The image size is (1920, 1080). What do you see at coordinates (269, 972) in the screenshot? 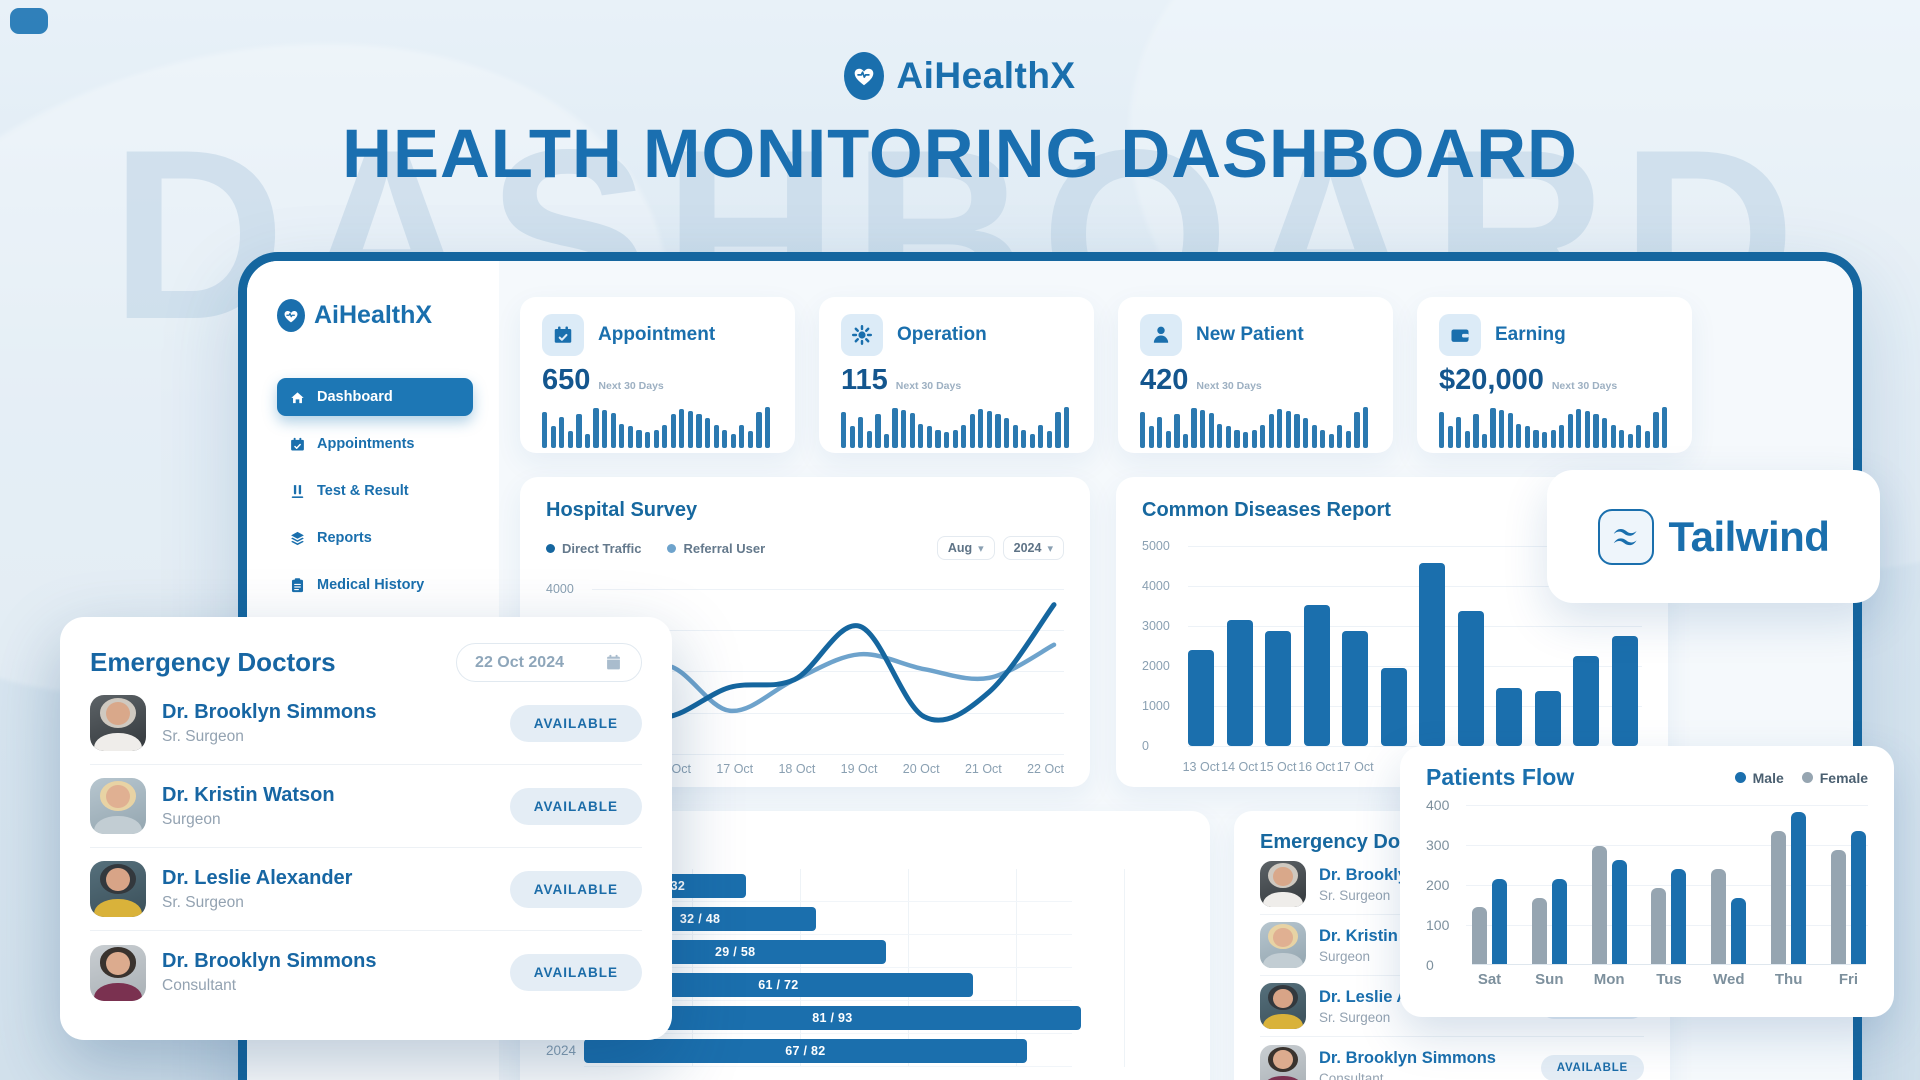
I see `doctor-info: Dr. Brooklyn Simmons Consultant` at bounding box center [269, 972].